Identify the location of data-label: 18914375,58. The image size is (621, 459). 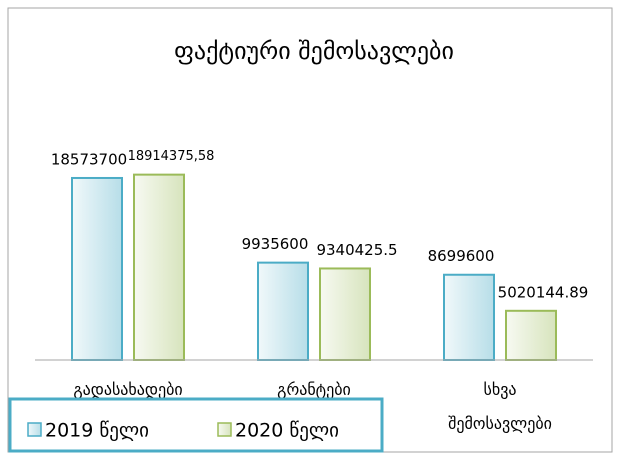
(171, 156).